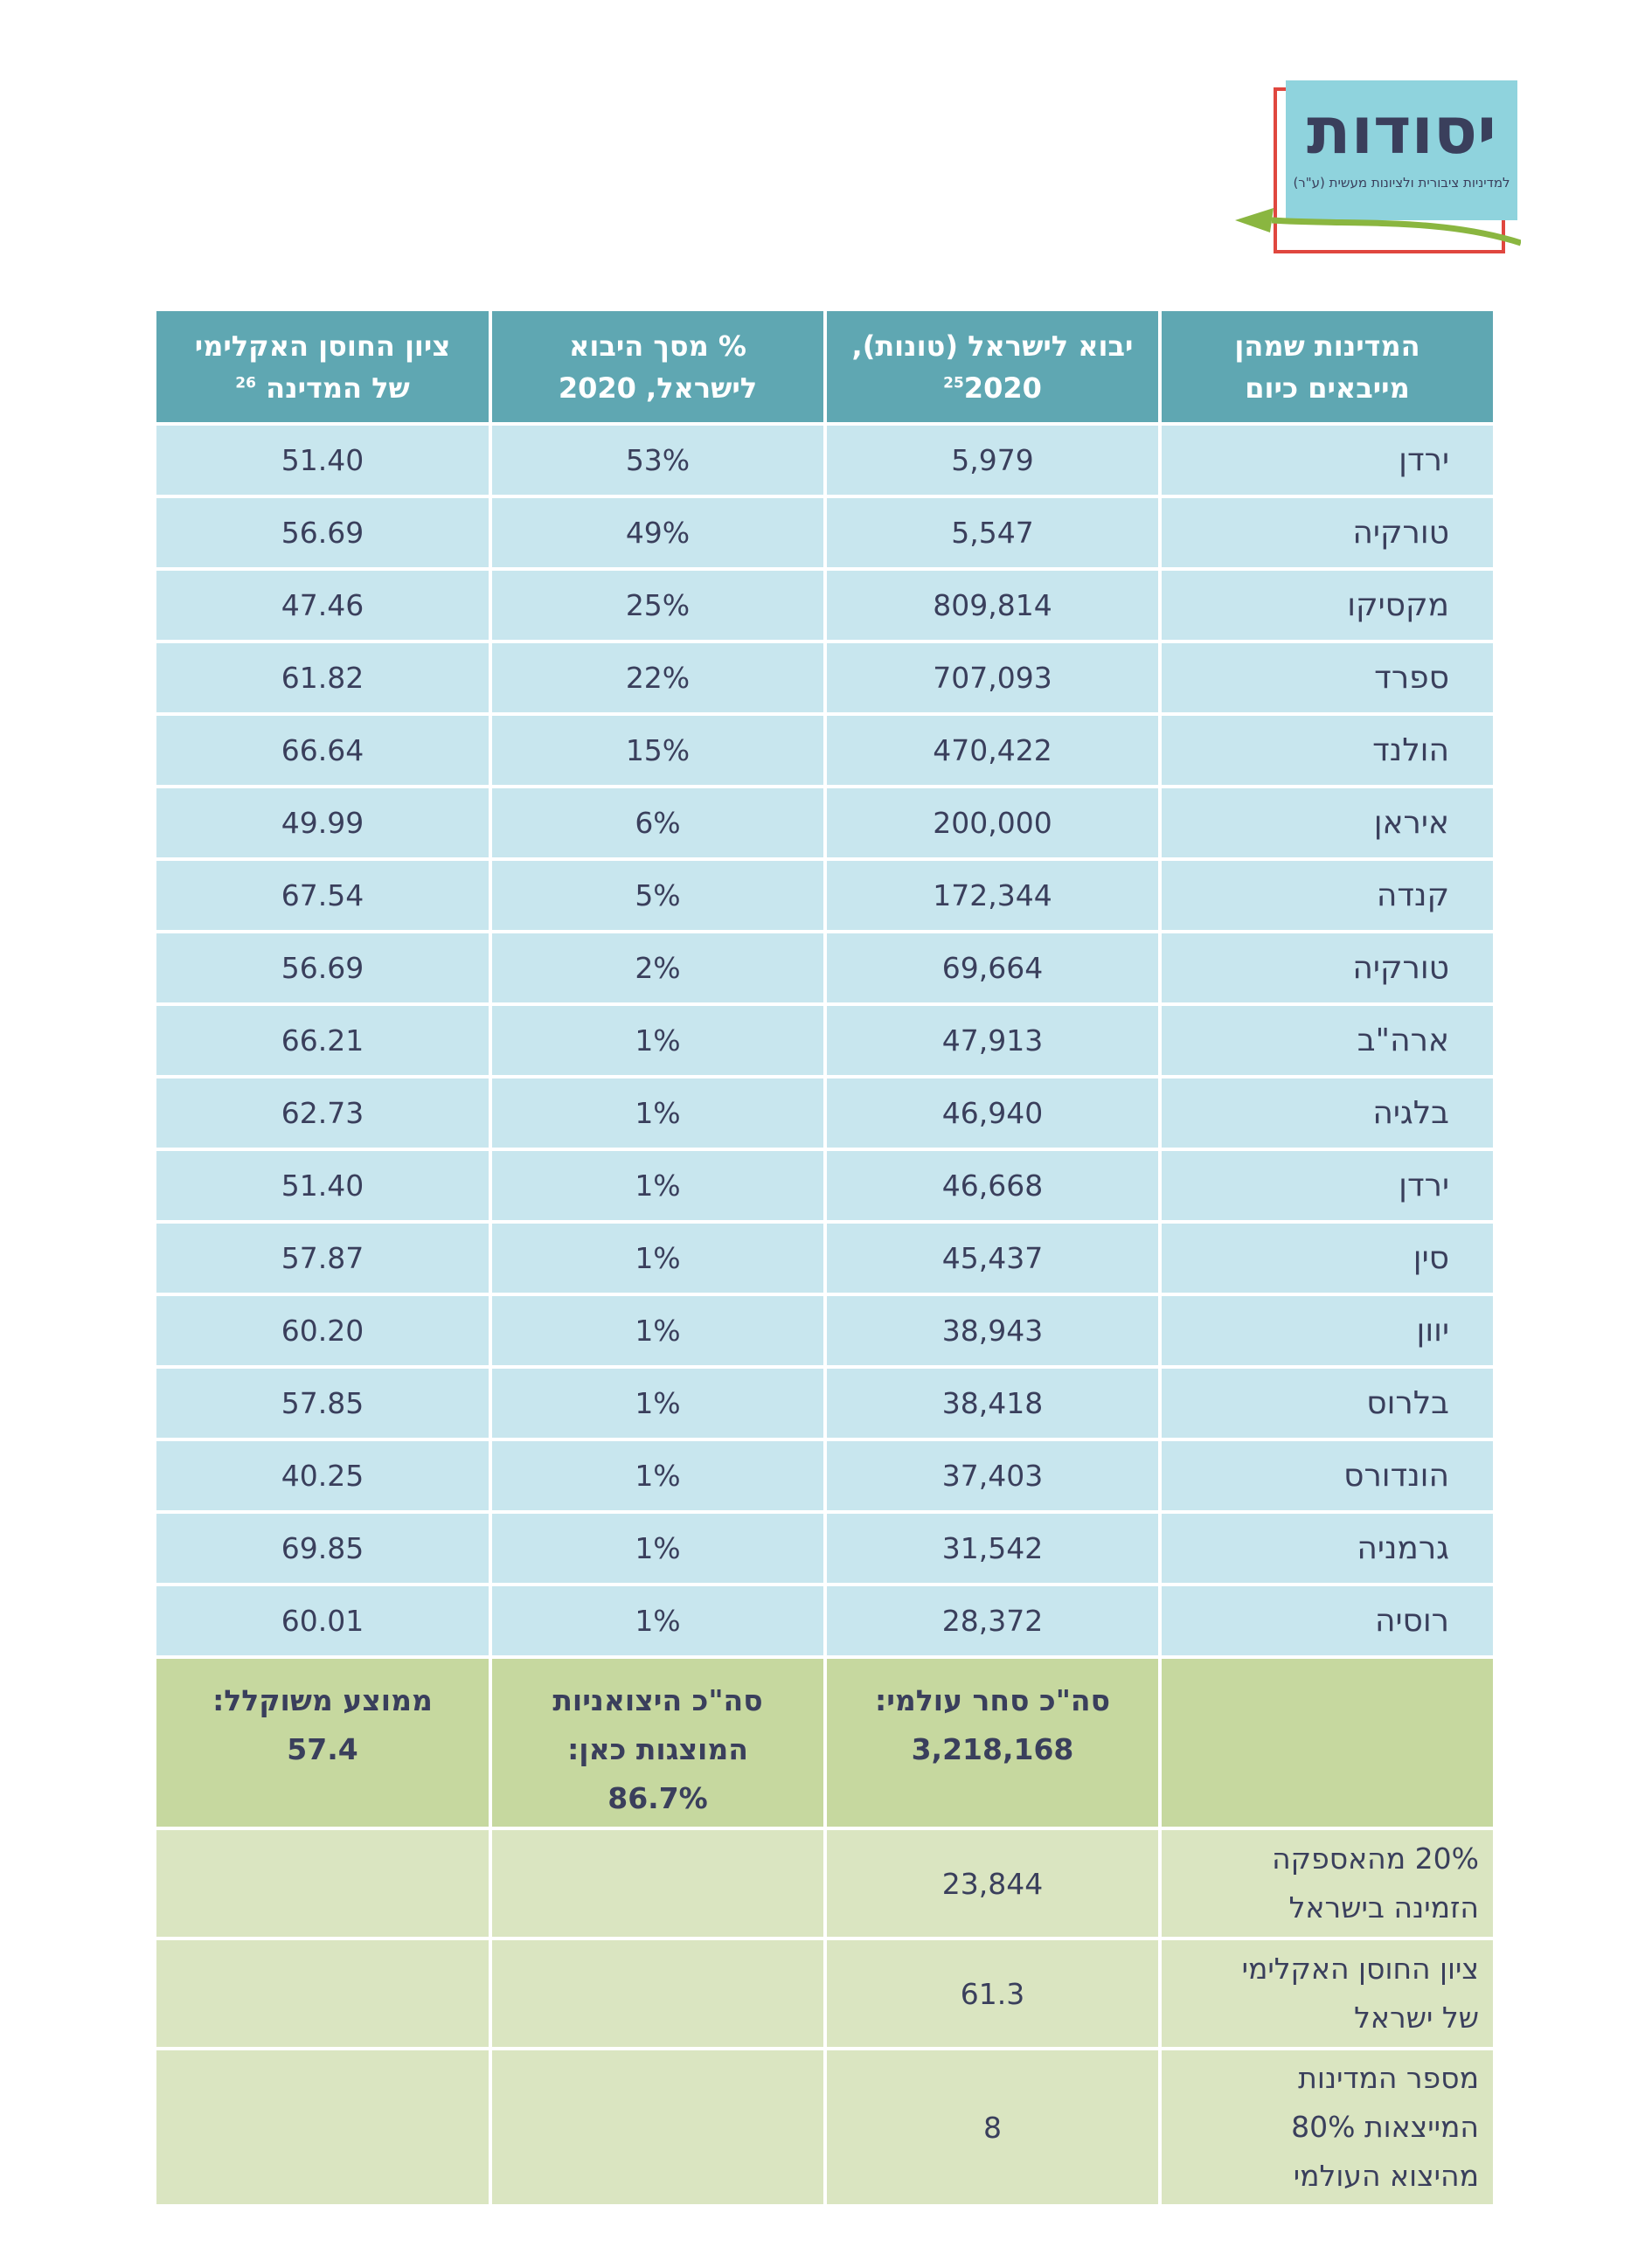 The image size is (1652, 2261). I want to click on import-cell: 69,664, so click(992, 968).